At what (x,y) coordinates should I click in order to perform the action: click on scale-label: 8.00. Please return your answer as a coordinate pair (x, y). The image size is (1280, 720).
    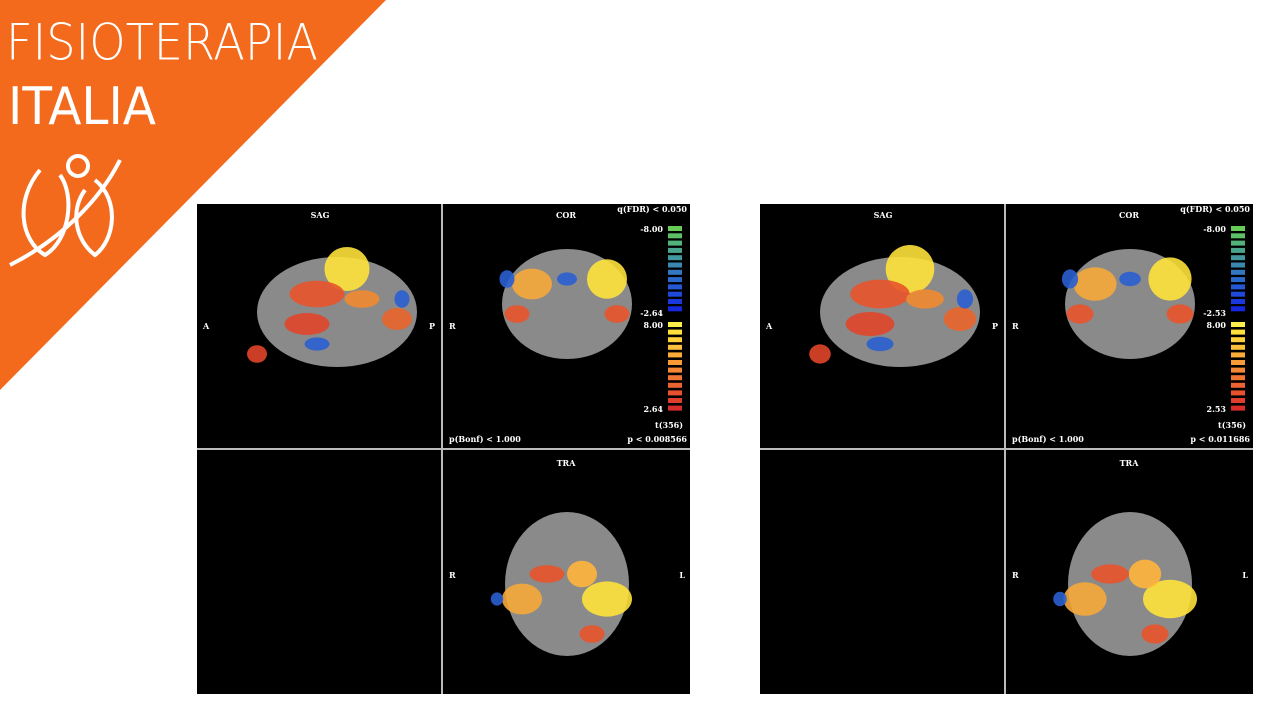
    Looking at the image, I should click on (1217, 325).